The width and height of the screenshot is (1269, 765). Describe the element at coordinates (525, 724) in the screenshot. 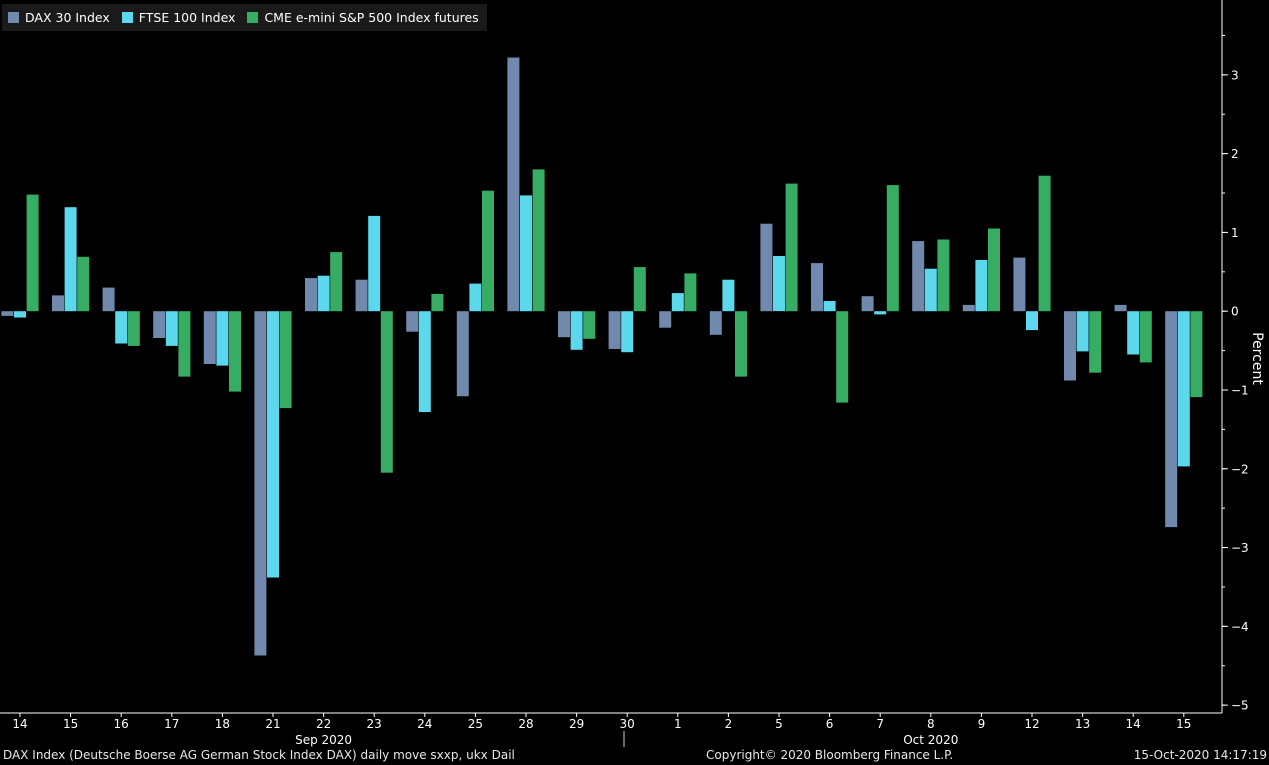

I see `x-tick-label: 28` at that location.